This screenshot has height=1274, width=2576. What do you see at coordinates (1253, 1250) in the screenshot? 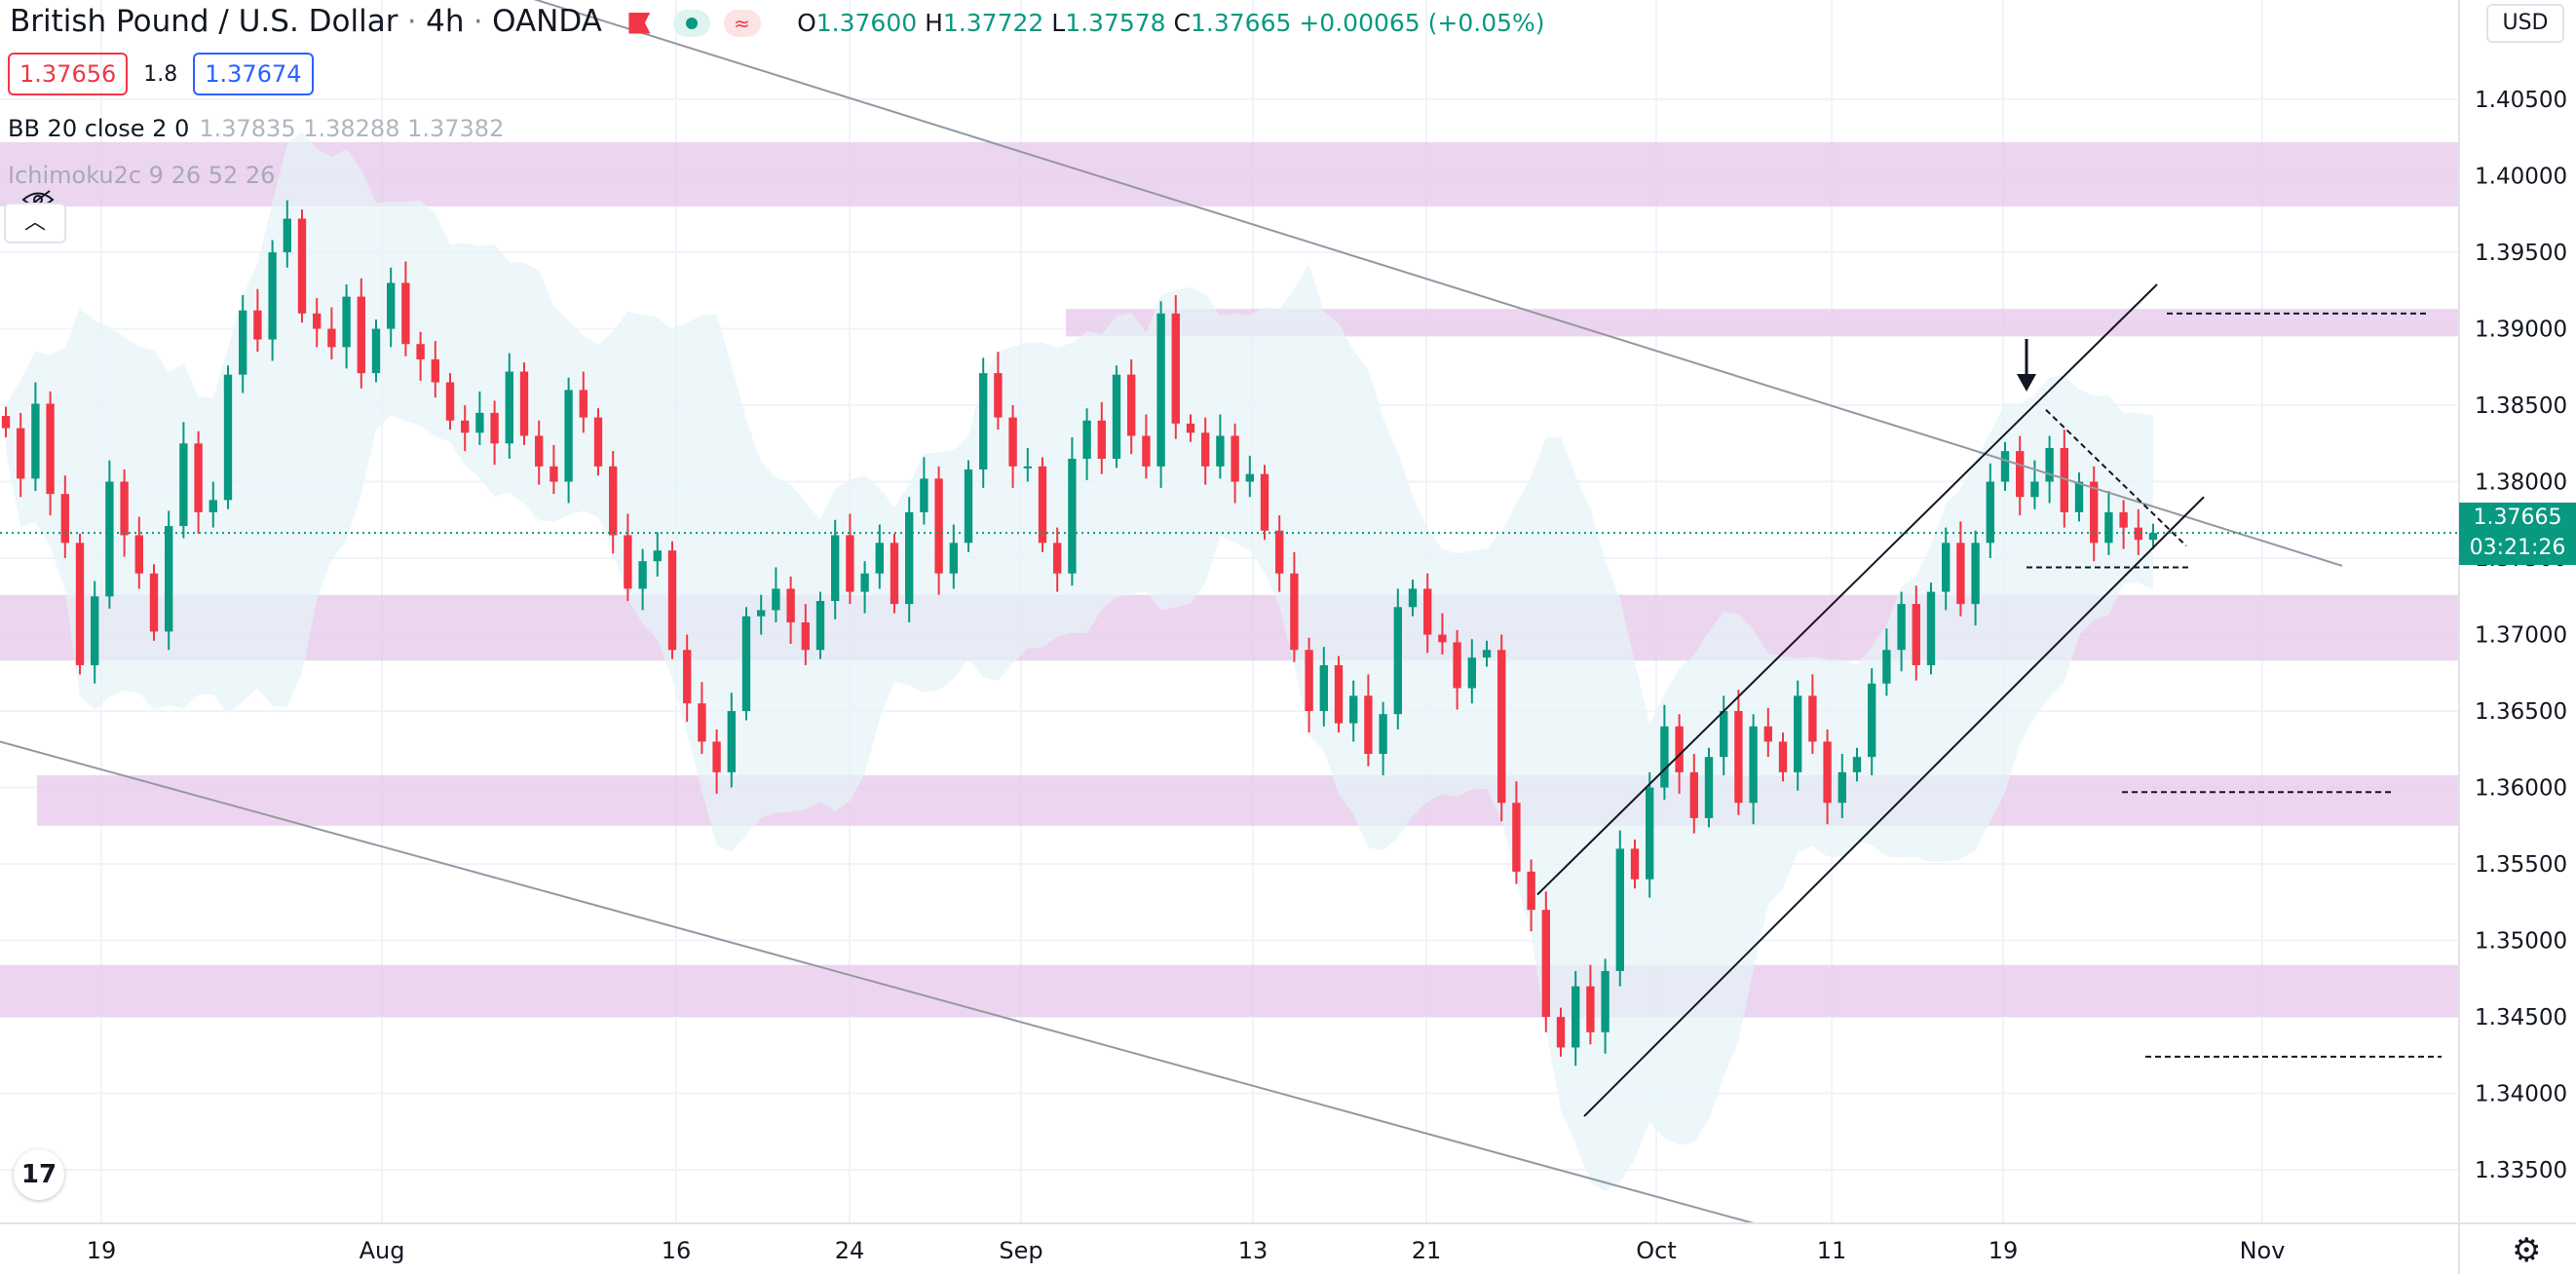
I see `time-tick-label: 13` at bounding box center [1253, 1250].